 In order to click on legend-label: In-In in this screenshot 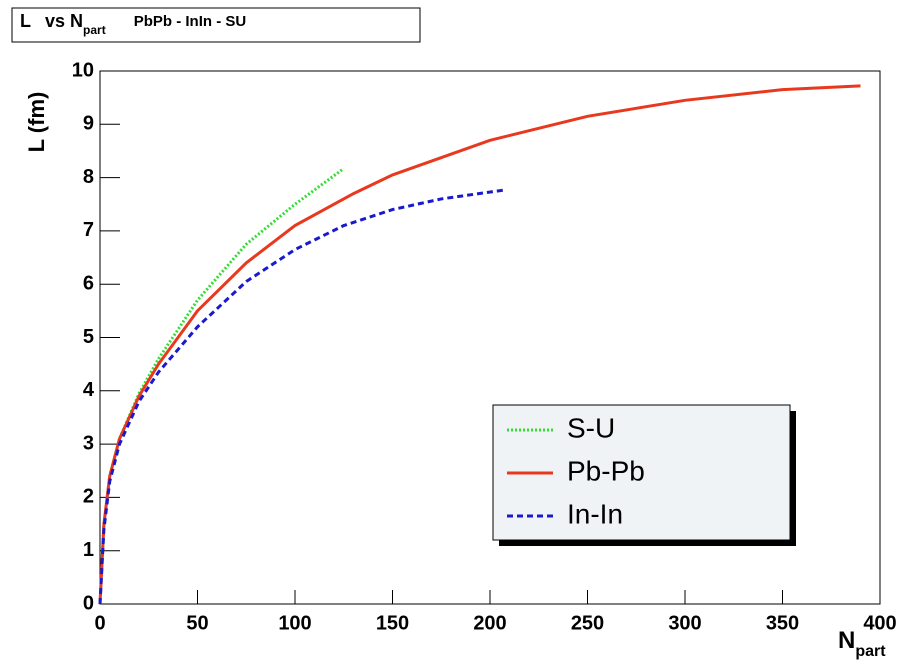, I will do `click(595, 513)`.